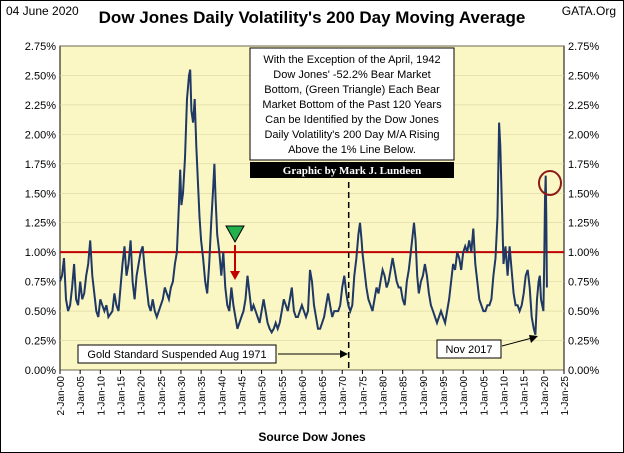  Describe the element at coordinates (40, 76) in the screenshot. I see `y-tick-label-left: 2.50%` at that location.